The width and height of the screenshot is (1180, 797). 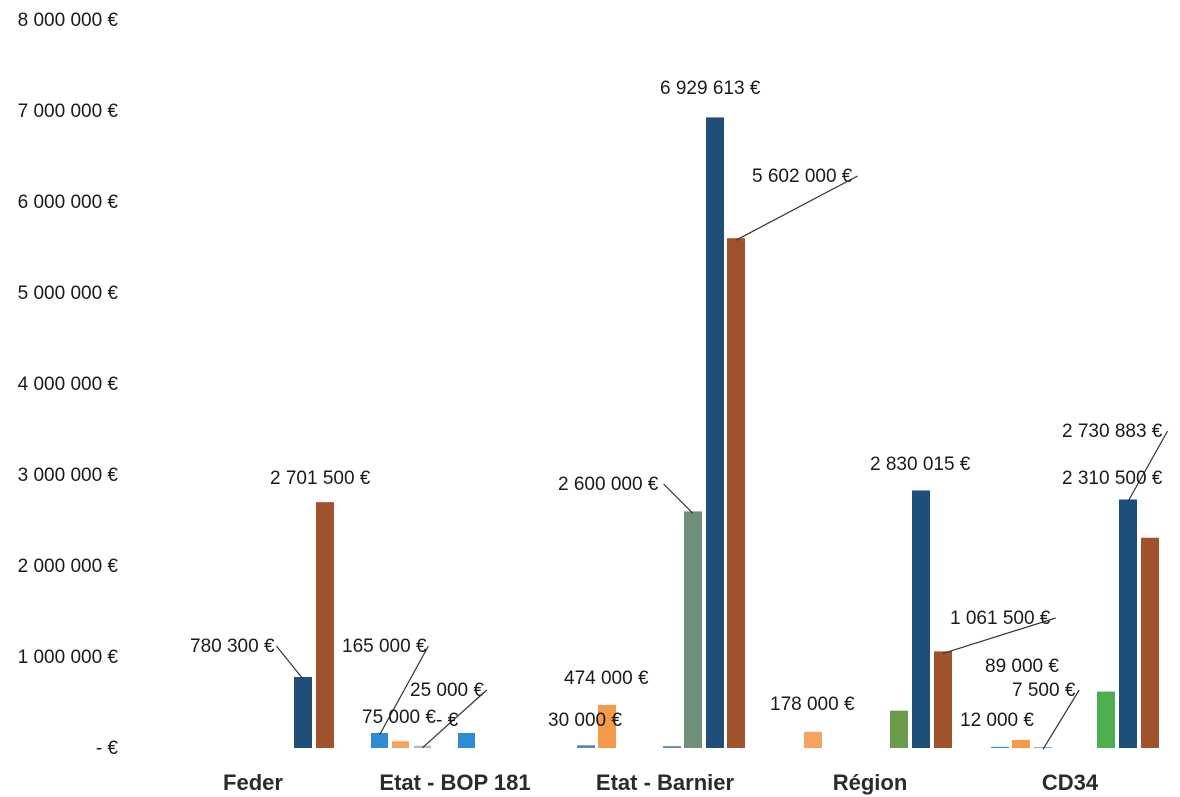 I want to click on y-tick-label: 1 000 000 €, so click(x=68, y=657).